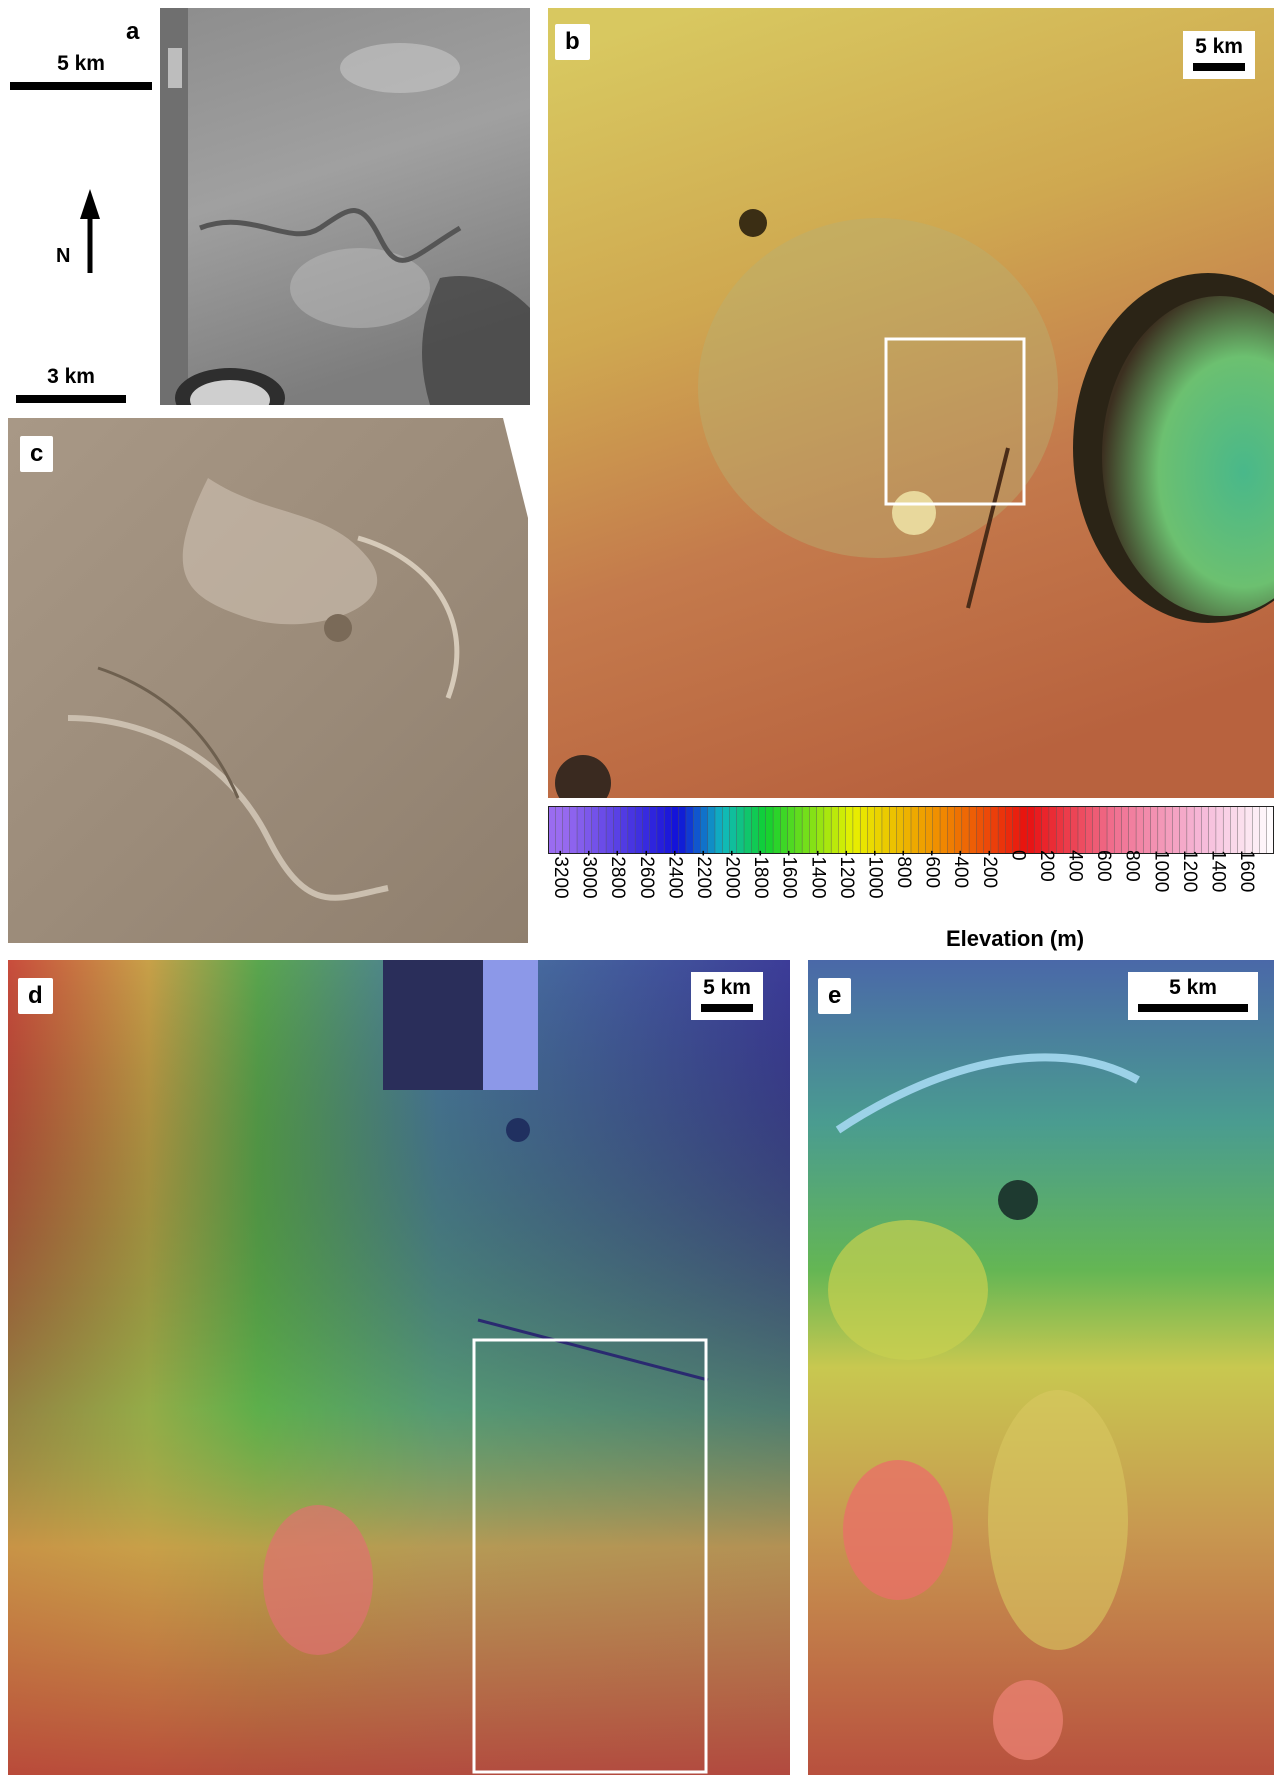  I want to click on north-label: N, so click(63, 256).